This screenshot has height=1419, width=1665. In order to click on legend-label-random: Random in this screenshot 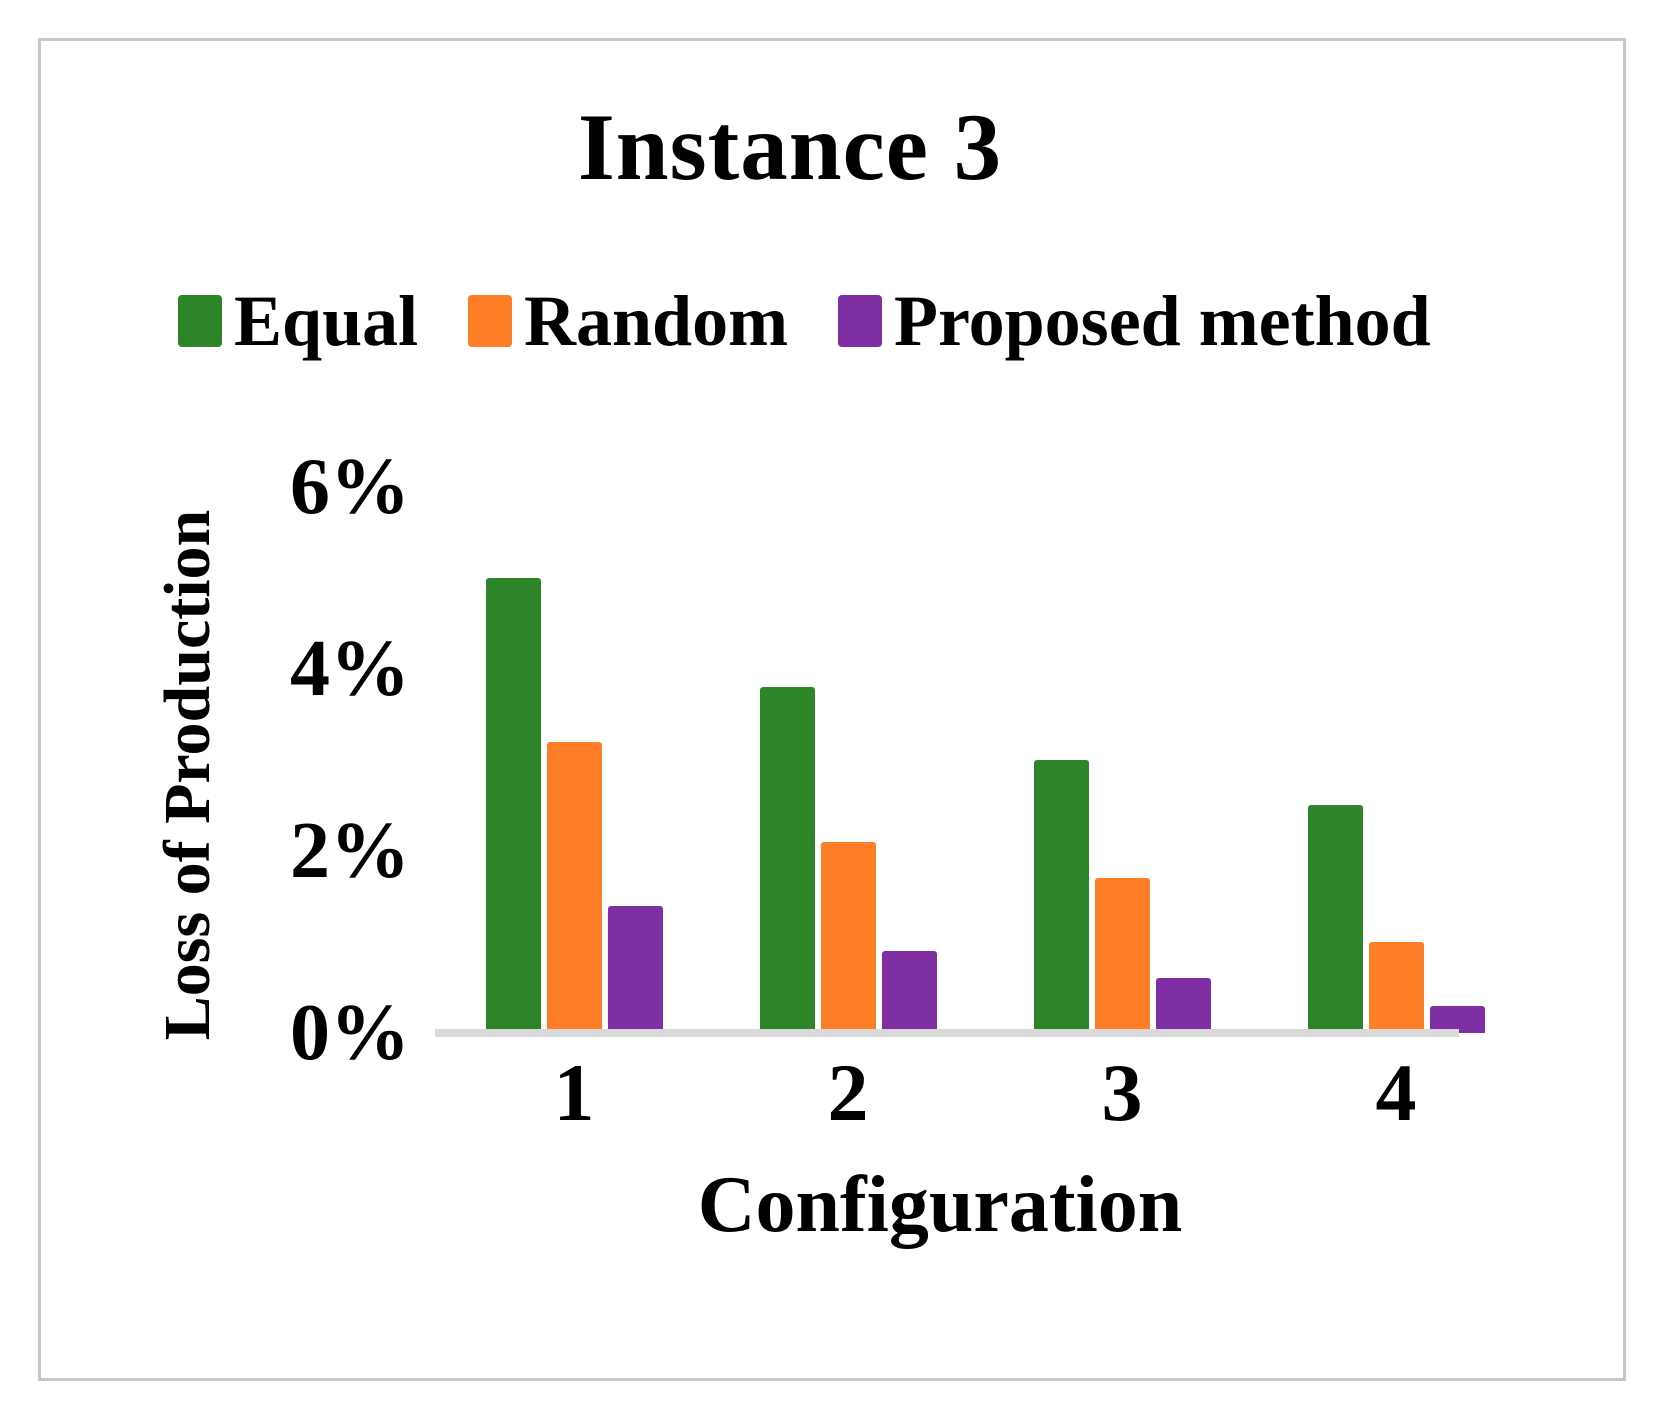, I will do `click(656, 321)`.